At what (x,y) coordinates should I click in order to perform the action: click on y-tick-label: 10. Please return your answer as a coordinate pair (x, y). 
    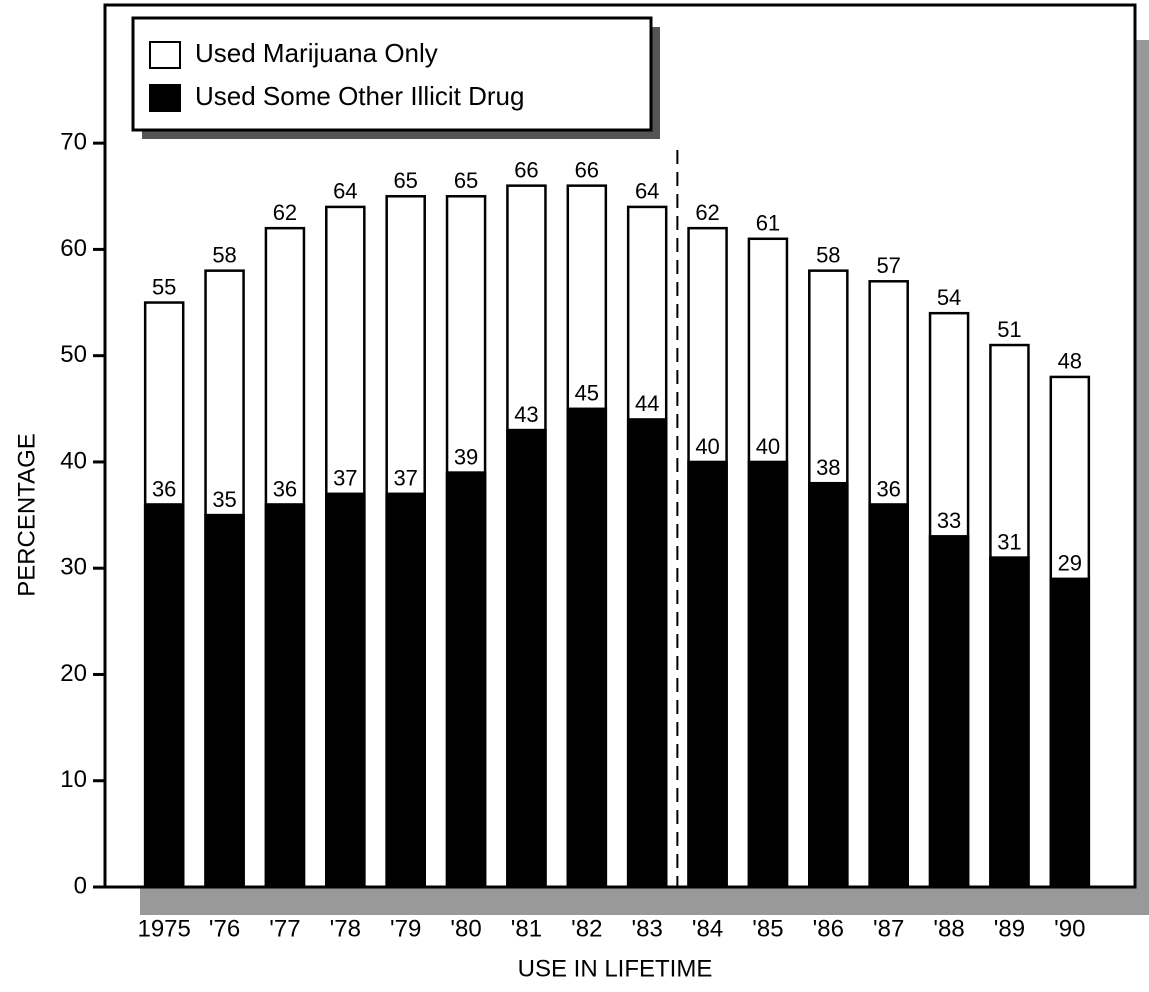
    Looking at the image, I should click on (73, 779).